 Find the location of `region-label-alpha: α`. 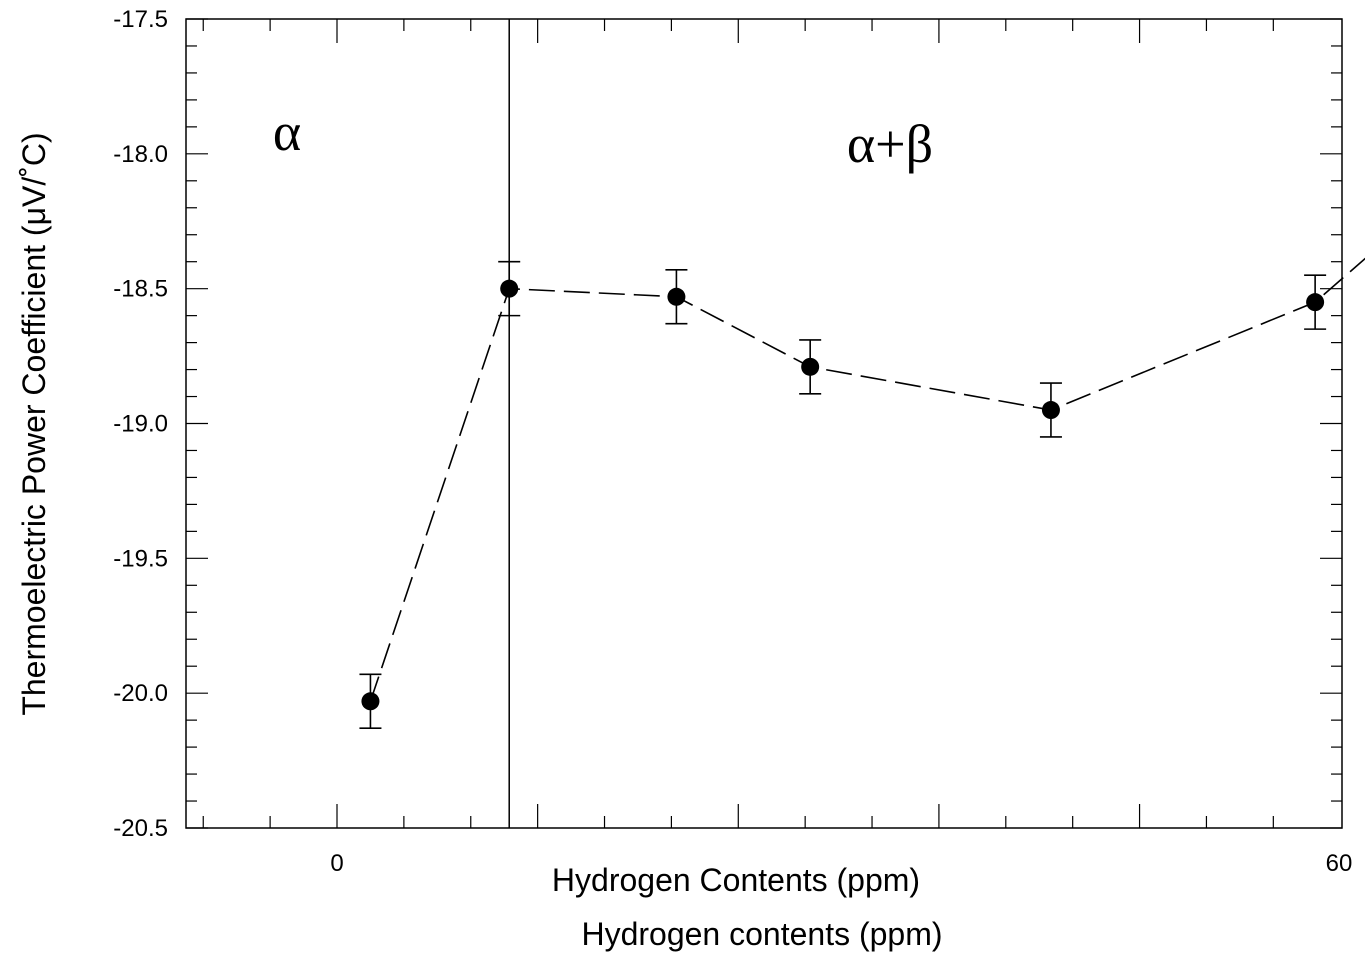

region-label-alpha: α is located at coordinates (287, 132).